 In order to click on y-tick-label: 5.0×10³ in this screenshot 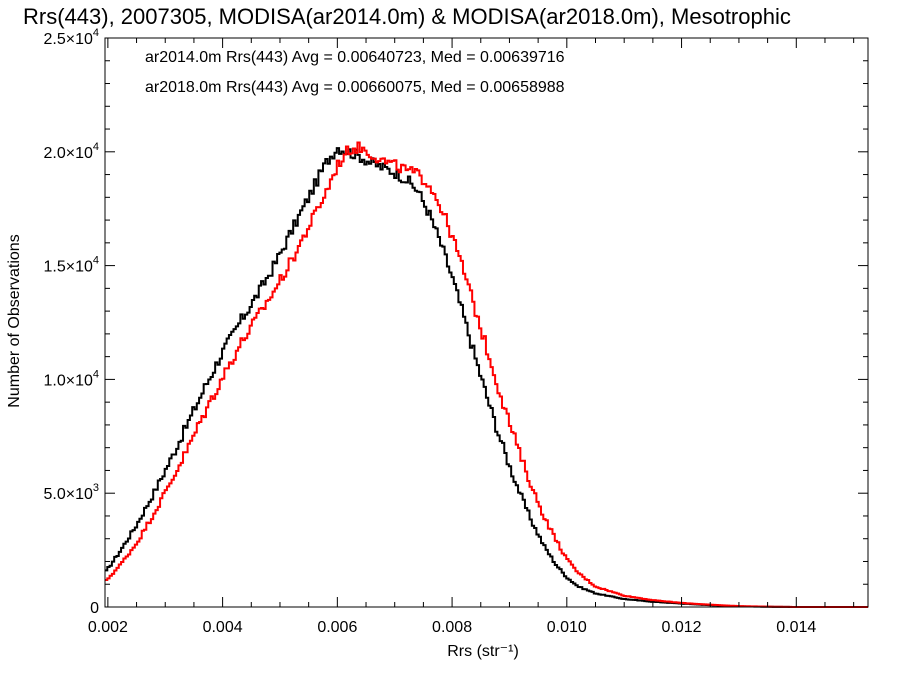, I will do `click(71, 492)`.